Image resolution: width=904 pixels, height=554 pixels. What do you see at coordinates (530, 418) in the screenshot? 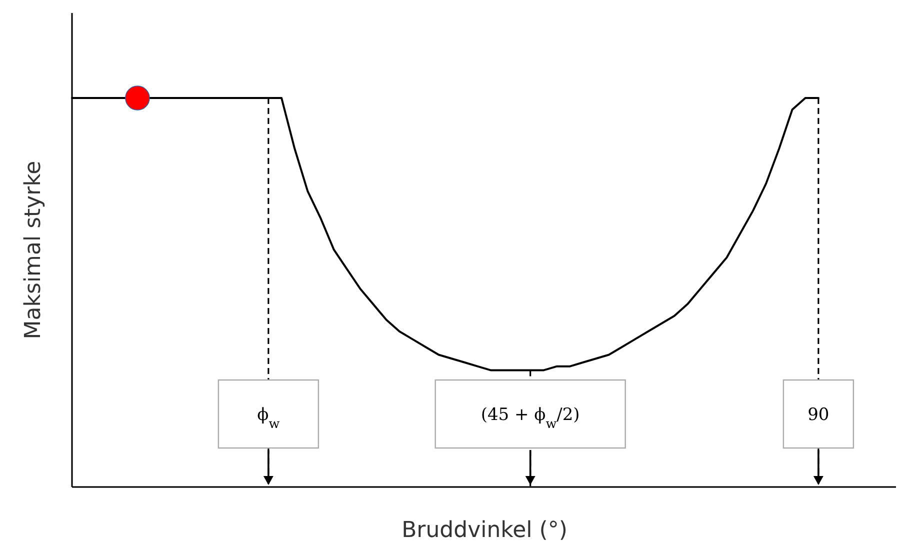
I see `x-tick-label: (45 + ϕ$_{w}$/2)` at bounding box center [530, 418].